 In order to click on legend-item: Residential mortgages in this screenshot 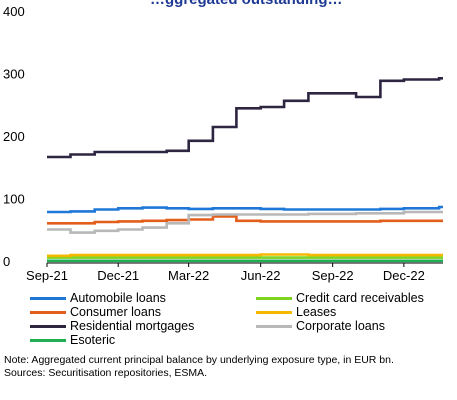, I will do `click(112, 326)`.